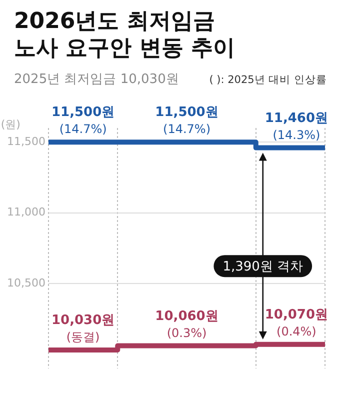 The image size is (341, 400). Describe the element at coordinates (10, 125) in the screenshot. I see `y-axis-title: (원)` at that location.